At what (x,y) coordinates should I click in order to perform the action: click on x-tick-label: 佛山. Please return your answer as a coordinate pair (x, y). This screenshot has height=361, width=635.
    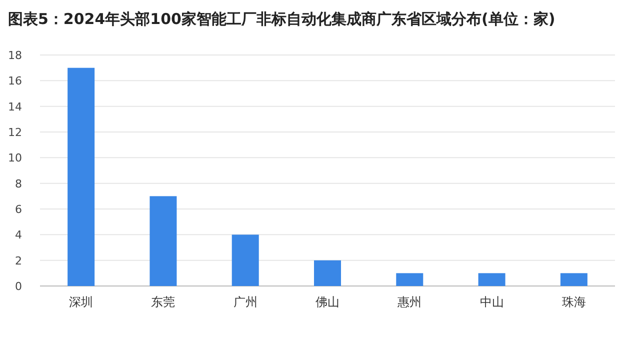
    Looking at the image, I should click on (328, 302).